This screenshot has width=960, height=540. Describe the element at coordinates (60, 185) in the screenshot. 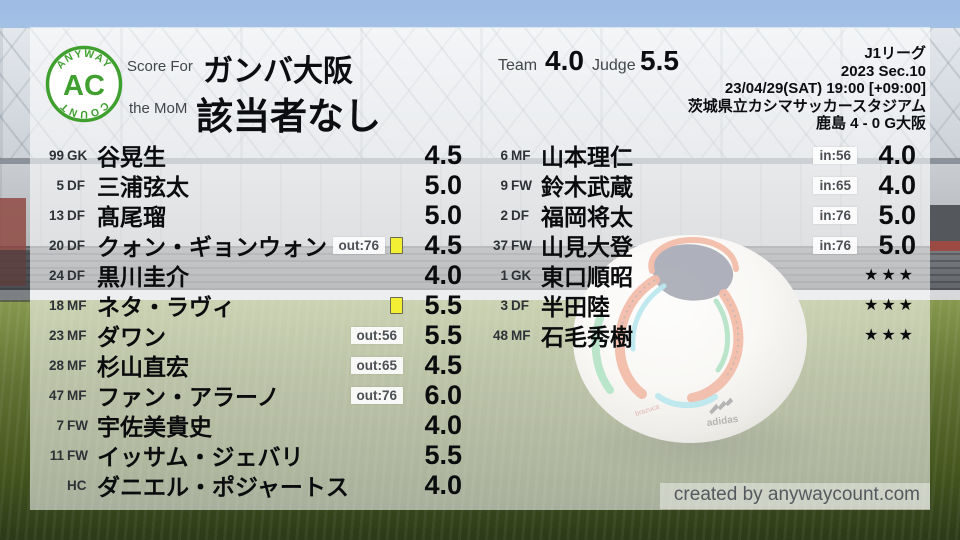

I see `player-number: 5` at that location.